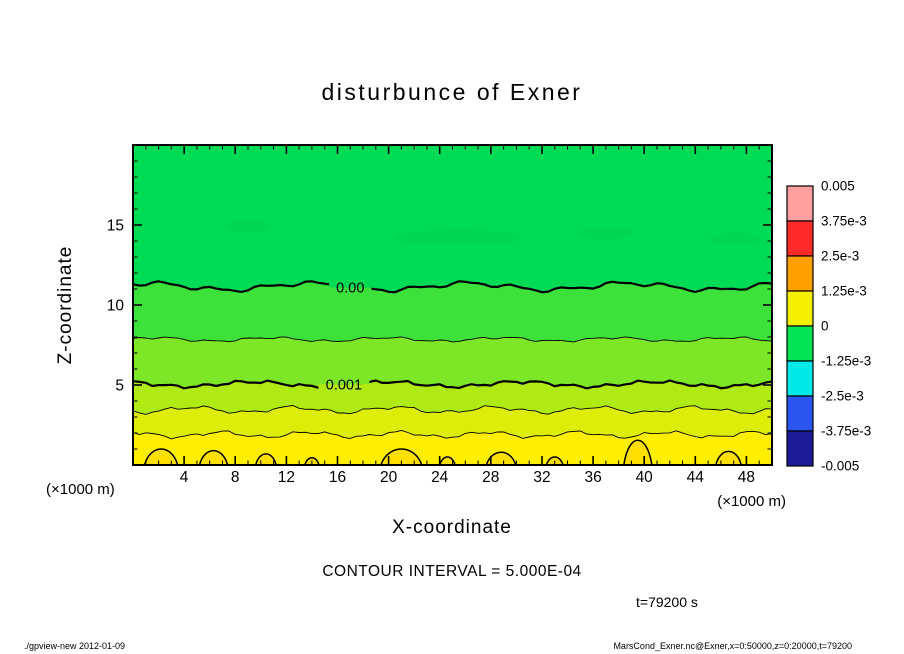 The width and height of the screenshot is (904, 654). What do you see at coordinates (452, 571) in the screenshot?
I see `contour-interval-text: CONTOUR INTERVAL = 5.000E-04` at bounding box center [452, 571].